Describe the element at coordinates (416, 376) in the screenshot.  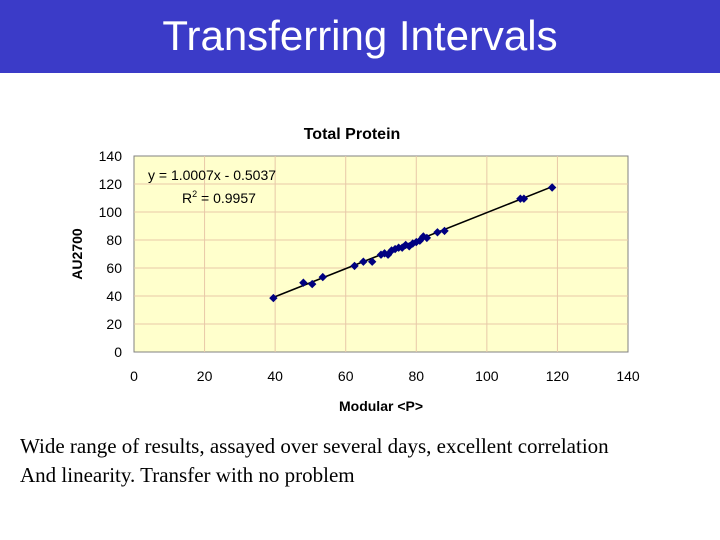
I see `x-tick-label: 80` at that location.